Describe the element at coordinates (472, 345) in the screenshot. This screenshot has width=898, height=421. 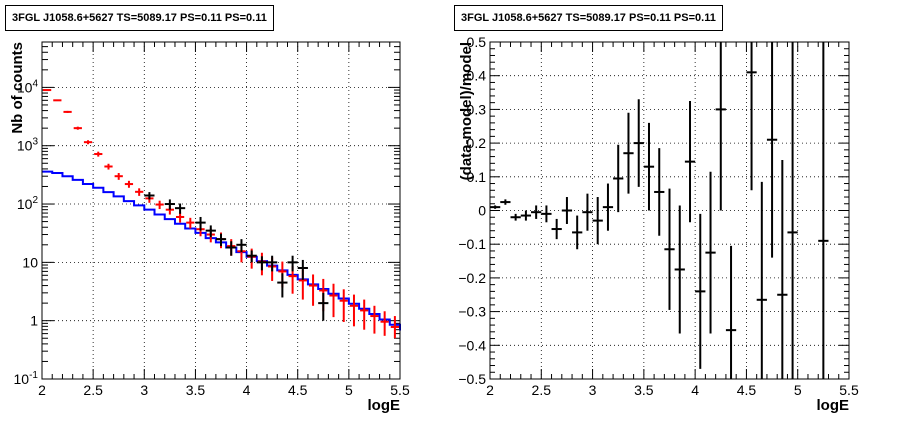
I see `y-tick-label: −0.4` at that location.